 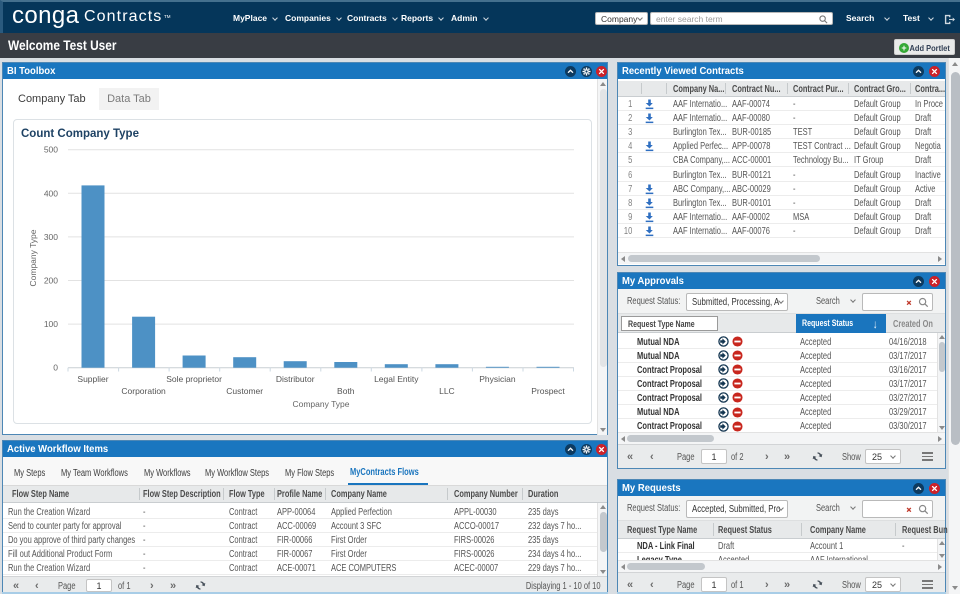 What do you see at coordinates (92, 379) in the screenshot?
I see `svg-text: Supplier` at bounding box center [92, 379].